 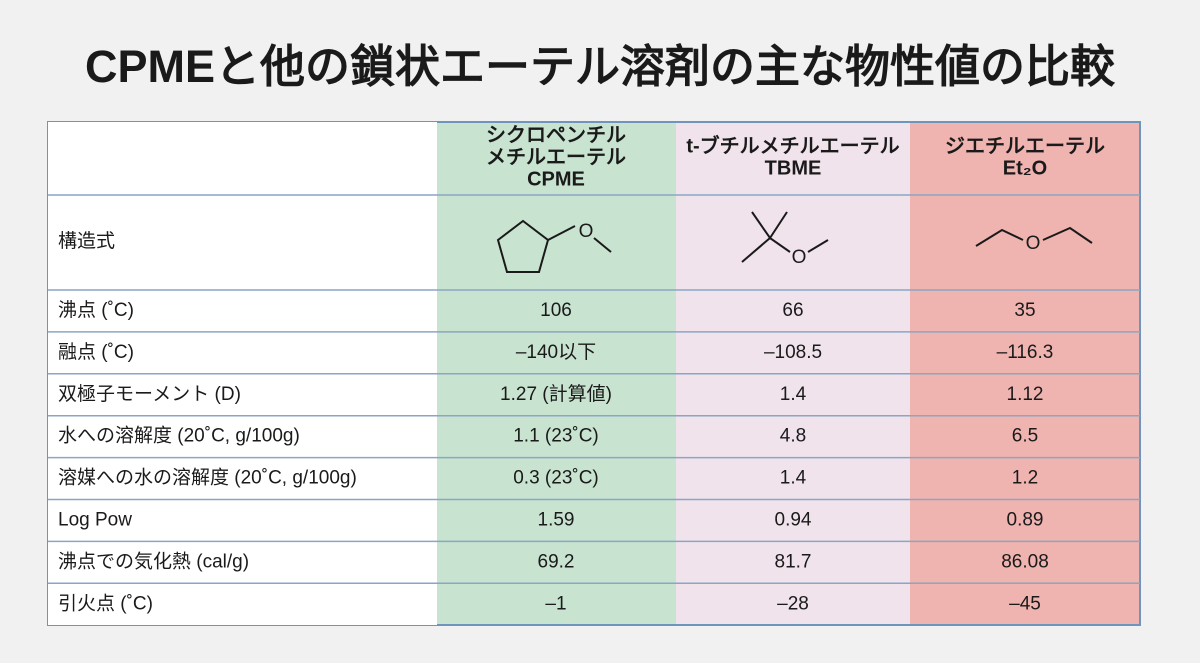 I want to click on cell-value: –45, so click(x=1025, y=603).